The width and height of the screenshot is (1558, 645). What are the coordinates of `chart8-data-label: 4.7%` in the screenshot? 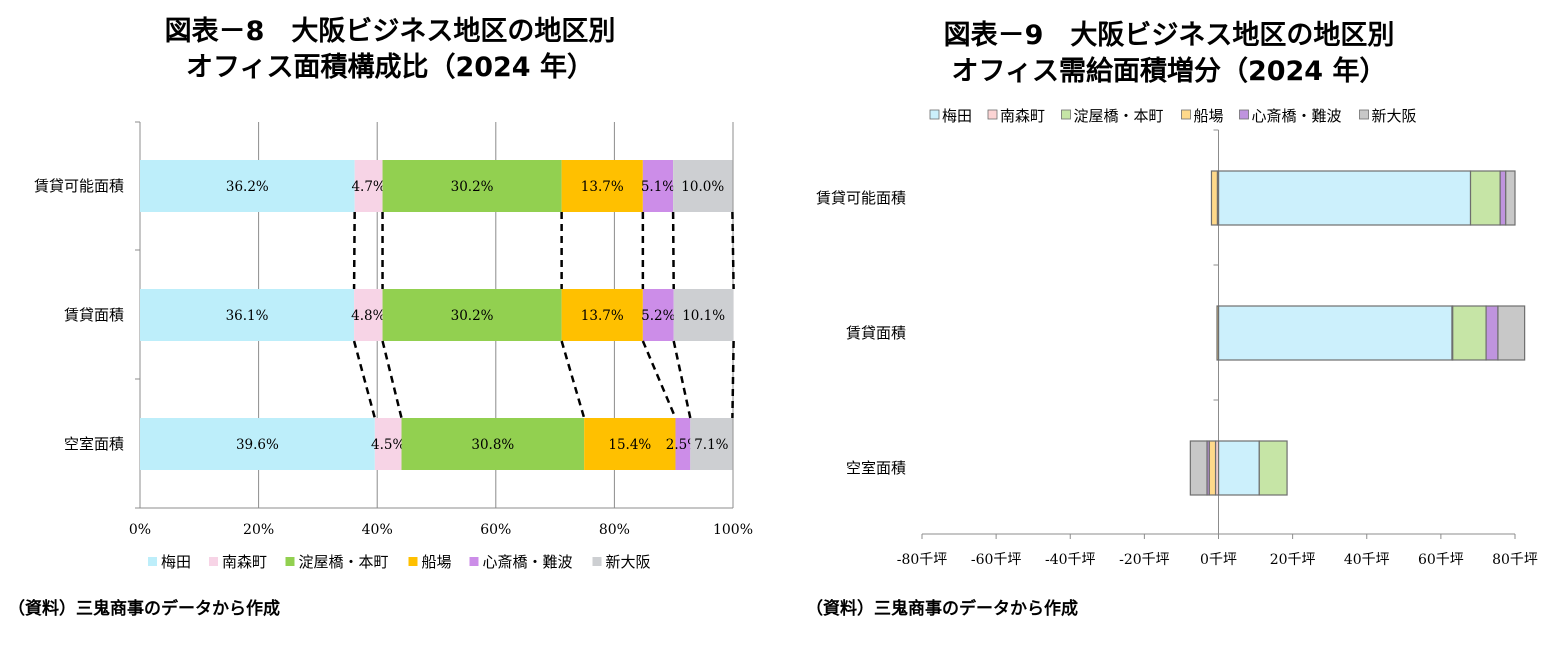 It's located at (368, 187).